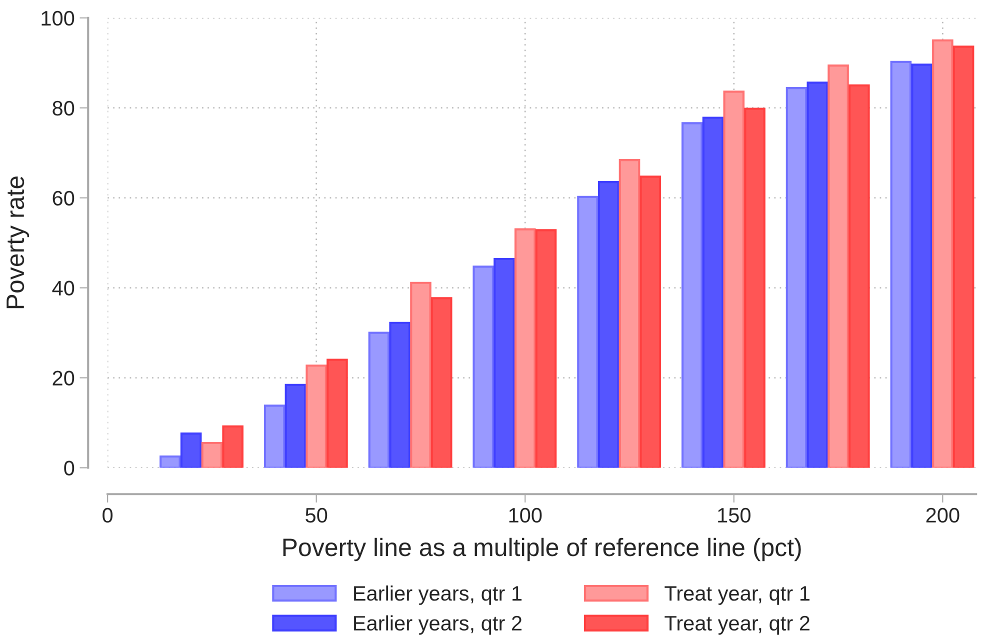 Image resolution: width=996 pixels, height=639 pixels. What do you see at coordinates (542, 550) in the screenshot?
I see `x-axis-title: Poverty line as a multiple of reference line (pct)` at bounding box center [542, 550].